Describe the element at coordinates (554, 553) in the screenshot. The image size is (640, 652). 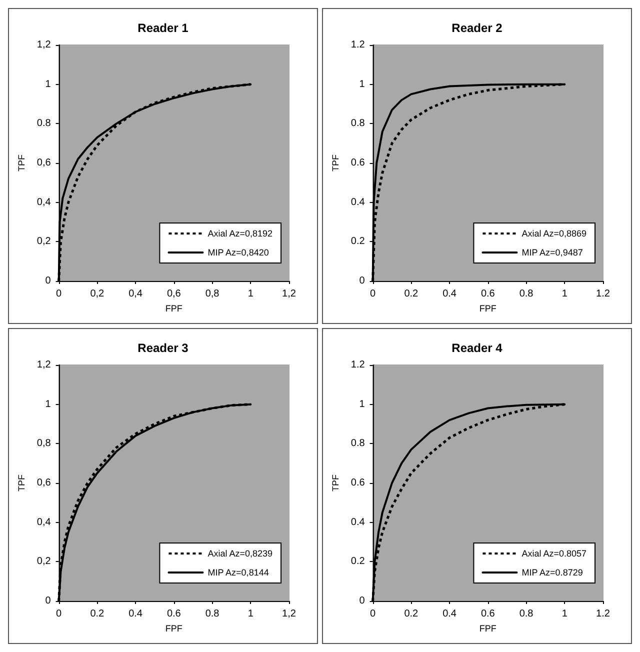
I see `legend-label: Axial Az=0.8057` at that location.